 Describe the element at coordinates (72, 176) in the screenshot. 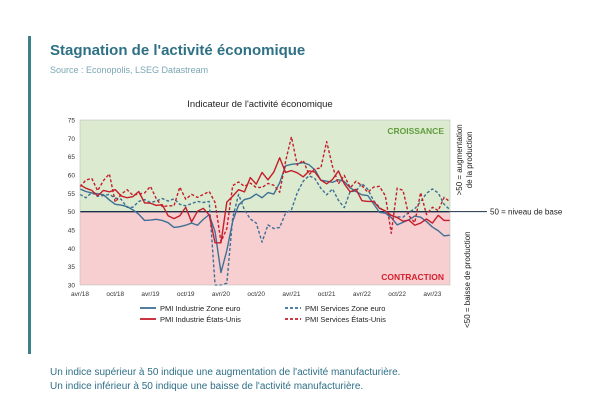

I see `y-tick-label: 60` at that location.